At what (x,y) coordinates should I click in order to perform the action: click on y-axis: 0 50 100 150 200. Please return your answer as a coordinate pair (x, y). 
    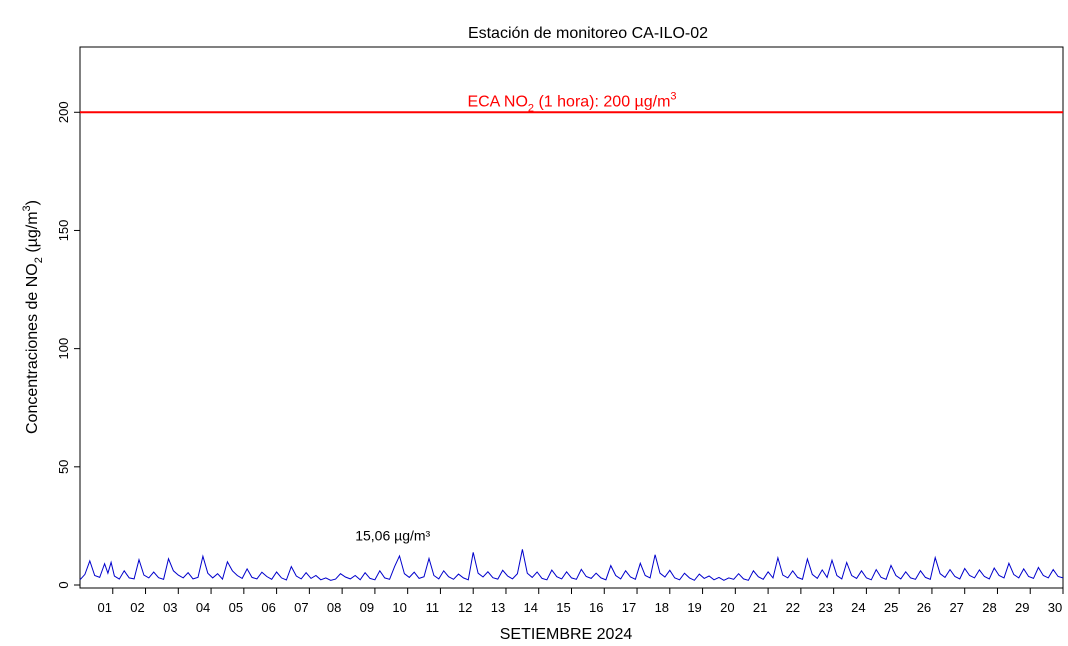
    Looking at the image, I should click on (68, 345).